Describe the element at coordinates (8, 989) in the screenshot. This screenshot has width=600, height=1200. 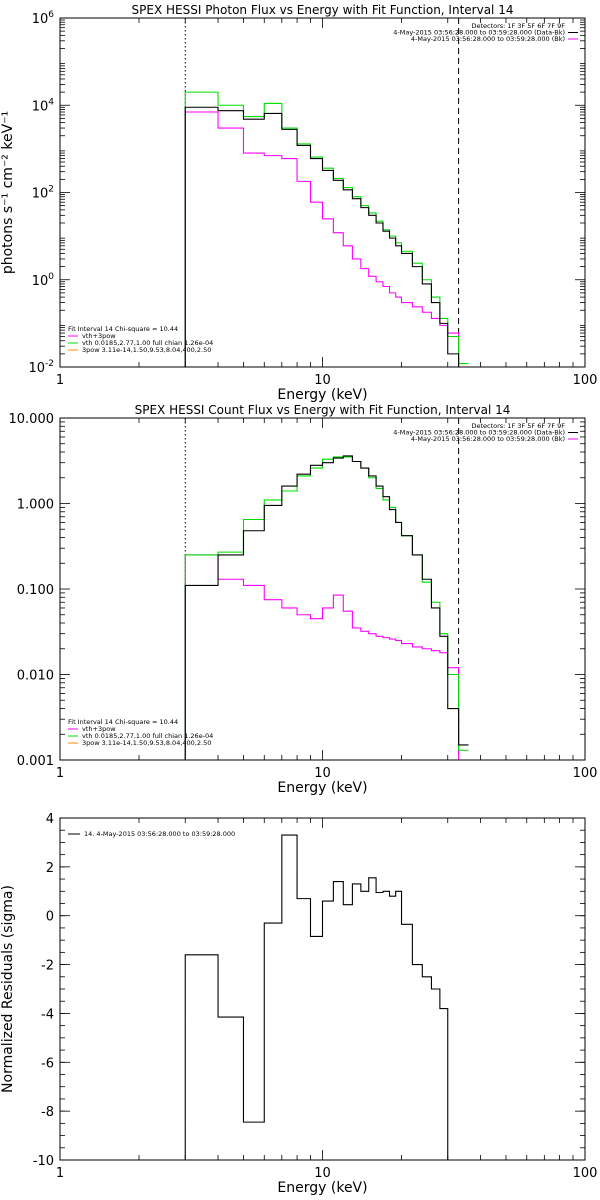
I see `y-axis-label: Normalized Residuals (sigma)` at that location.